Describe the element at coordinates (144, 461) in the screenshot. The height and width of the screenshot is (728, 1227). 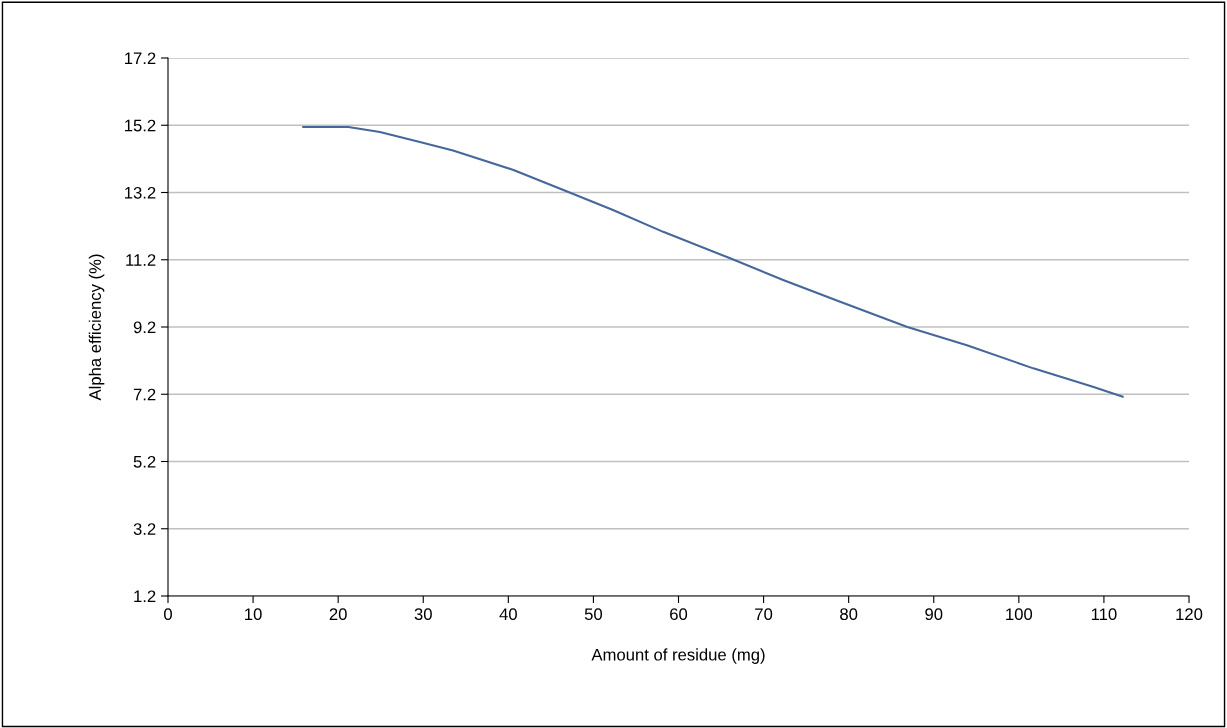
I see `y-tick-label: 5.2` at that location.